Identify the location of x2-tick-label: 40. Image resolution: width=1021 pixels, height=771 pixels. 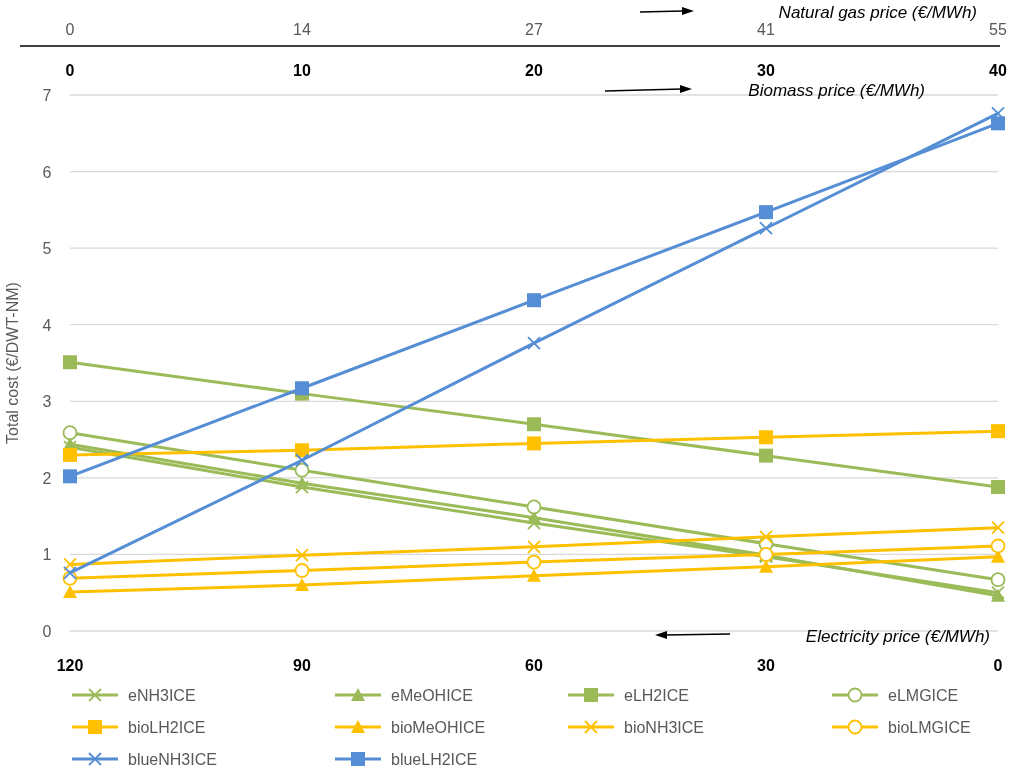
(998, 70).